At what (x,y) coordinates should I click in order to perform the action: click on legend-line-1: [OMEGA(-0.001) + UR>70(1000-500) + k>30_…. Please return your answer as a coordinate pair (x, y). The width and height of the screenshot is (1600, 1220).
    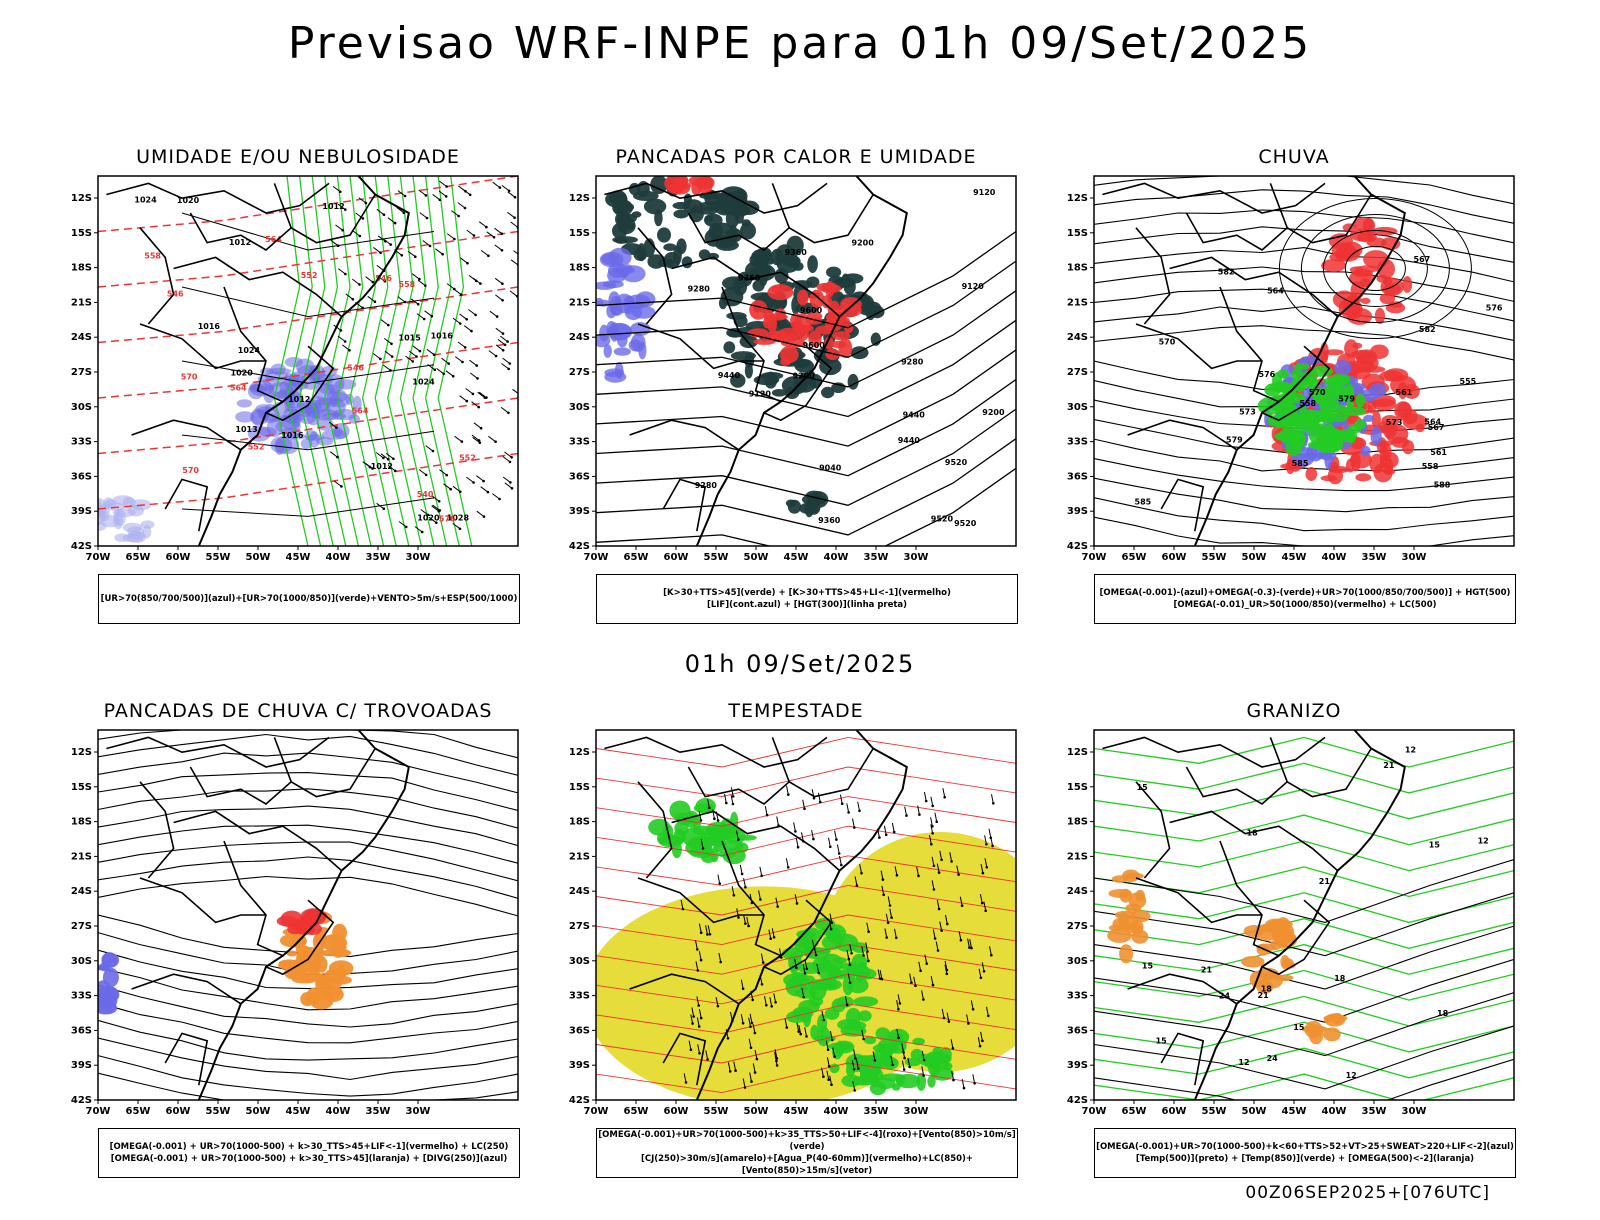
    Looking at the image, I should click on (309, 1147).